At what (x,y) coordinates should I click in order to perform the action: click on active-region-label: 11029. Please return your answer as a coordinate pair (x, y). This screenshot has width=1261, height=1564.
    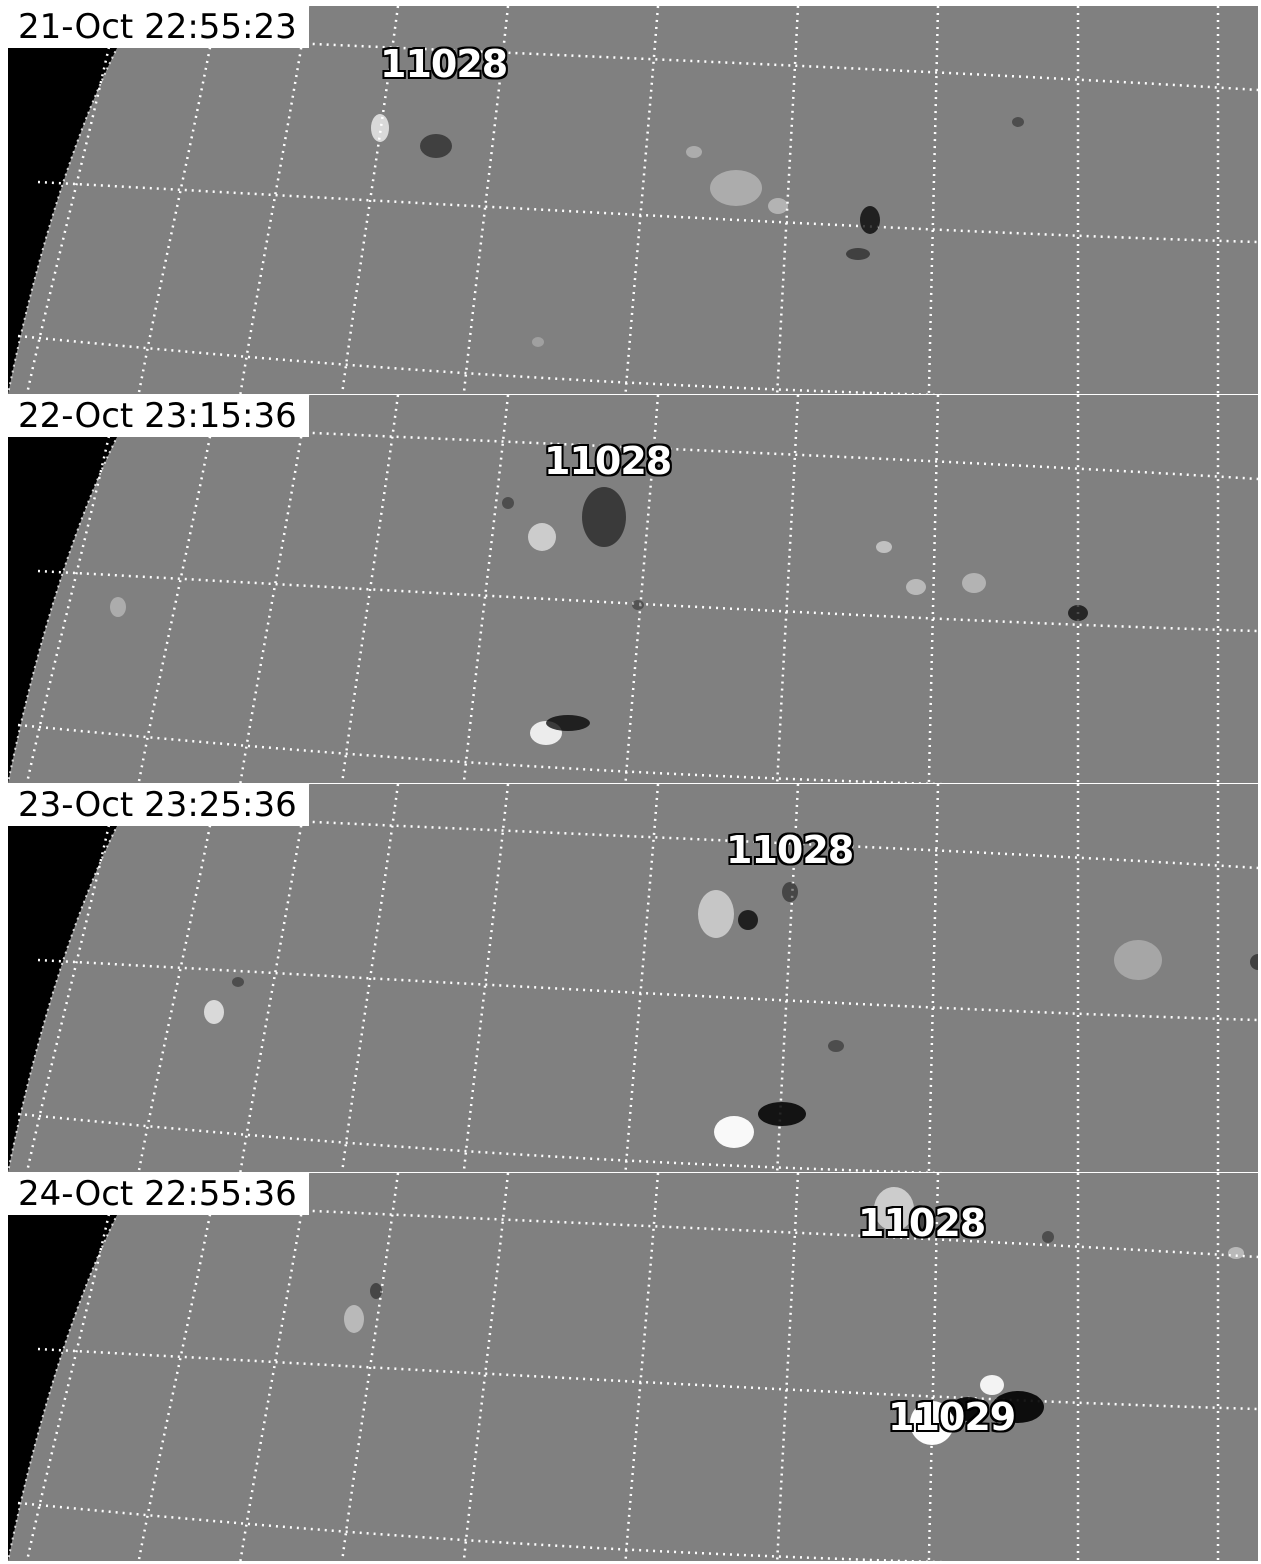
    Looking at the image, I should click on (952, 1417).